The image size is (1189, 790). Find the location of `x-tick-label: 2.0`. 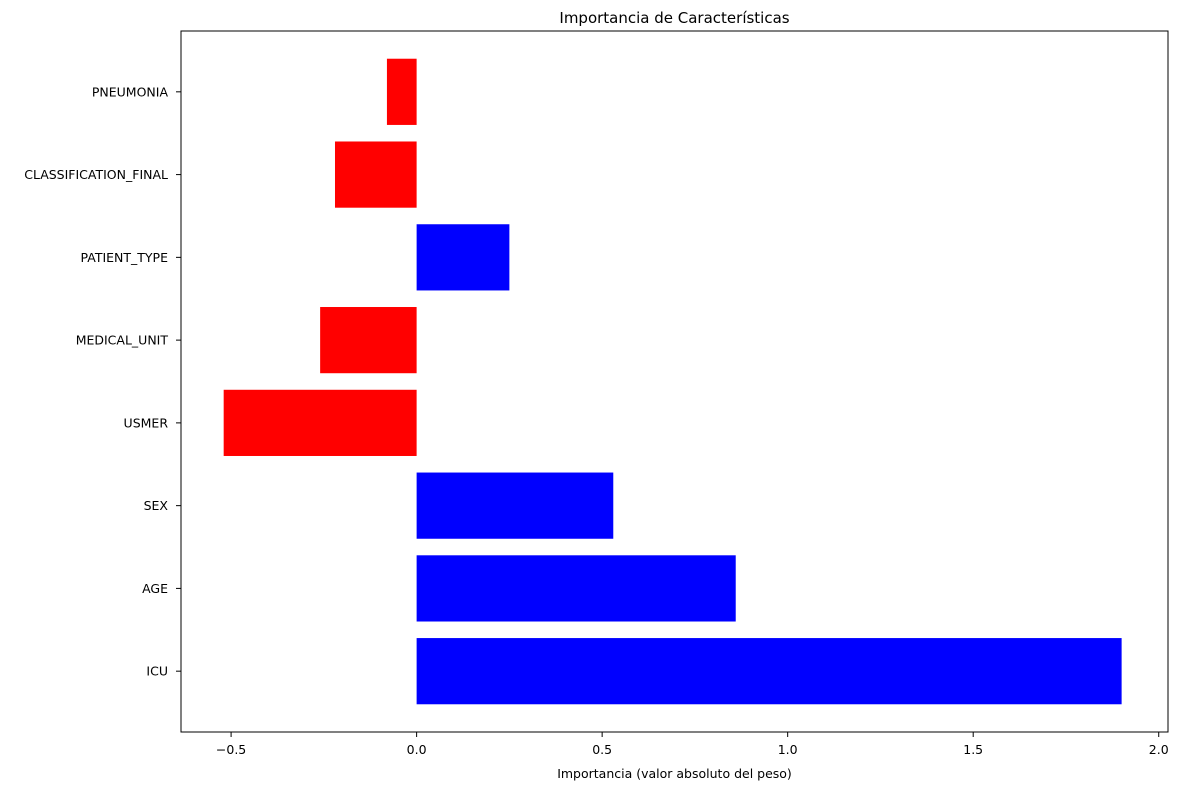

x-tick-label: 2.0 is located at coordinates (1159, 749).